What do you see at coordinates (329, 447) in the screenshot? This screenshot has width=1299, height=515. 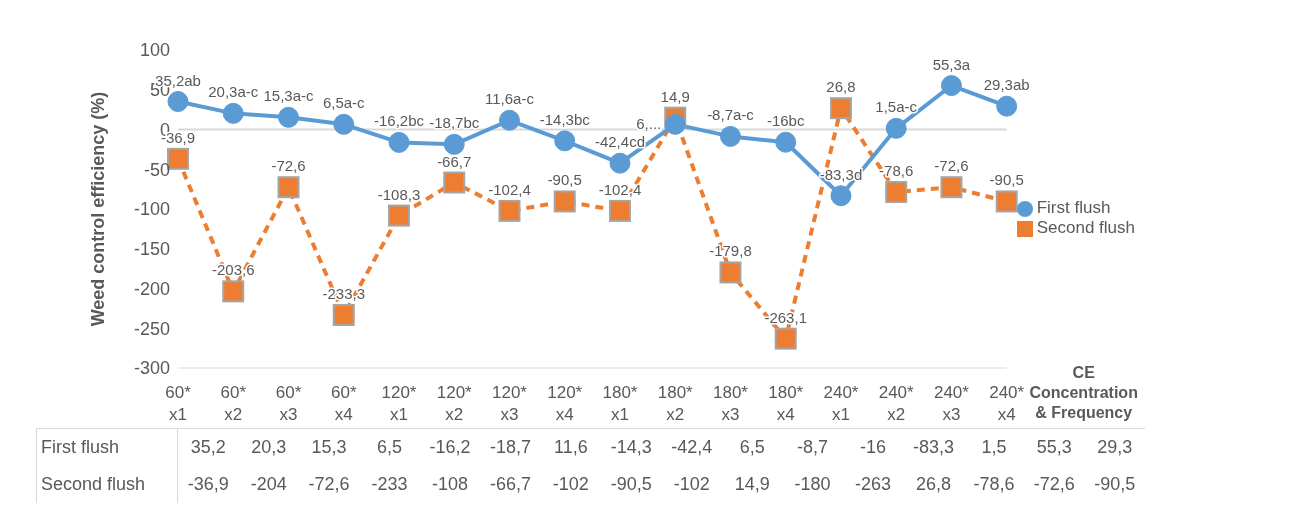 I see `text: 15,3` at bounding box center [329, 447].